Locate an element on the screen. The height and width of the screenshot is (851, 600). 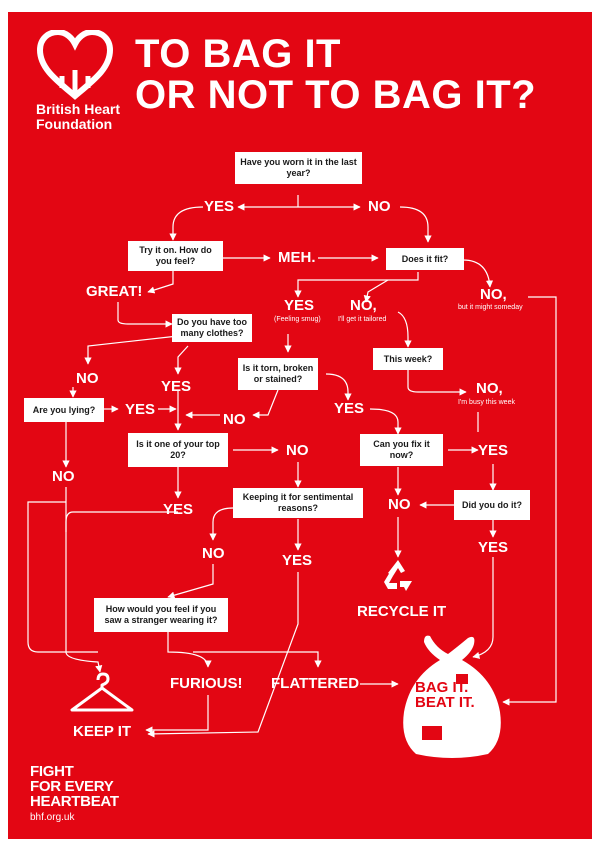
label-meh: MEH. is located at coordinates (297, 257).